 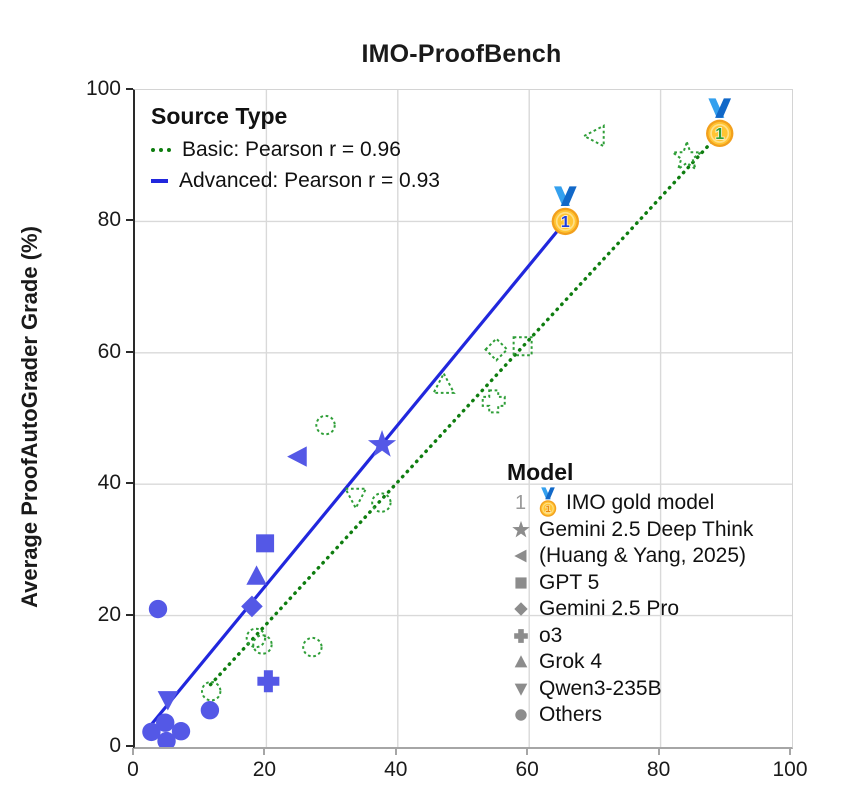 I want to click on triangle-down-icon, so click(x=520, y=689).